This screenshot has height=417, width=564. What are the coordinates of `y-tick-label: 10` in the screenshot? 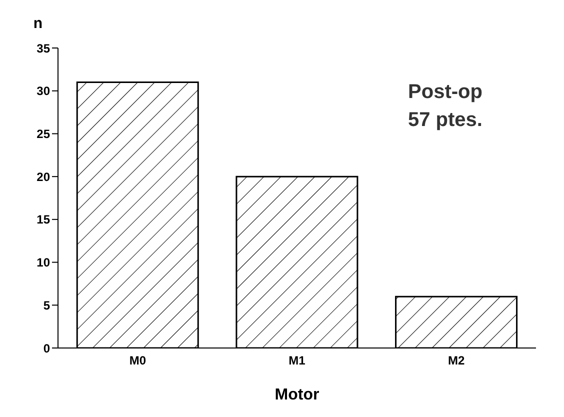 It's located at (43, 263).